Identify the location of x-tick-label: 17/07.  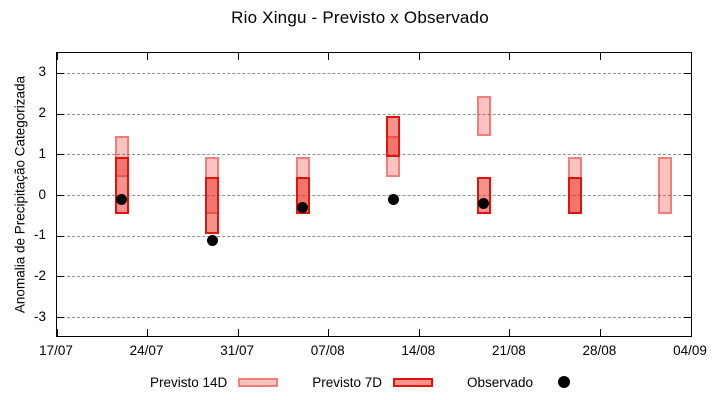
(56, 350).